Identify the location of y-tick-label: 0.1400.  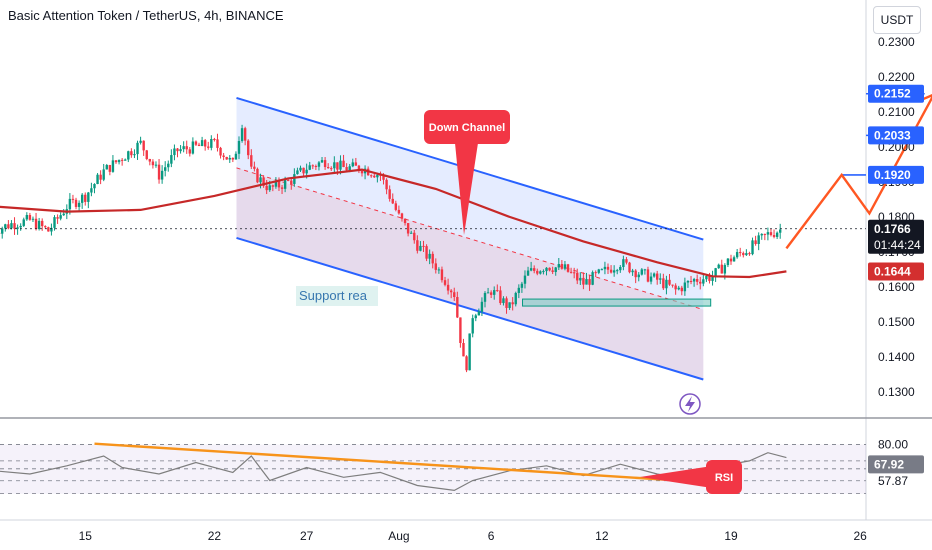
(896, 357).